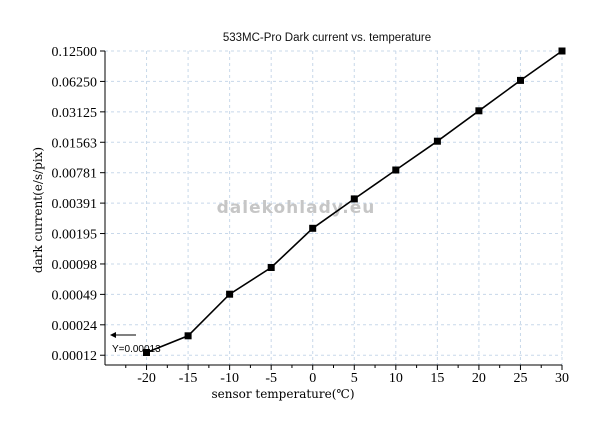 The width and height of the screenshot is (600, 432). I want to click on x-tick-label: -5, so click(271, 378).